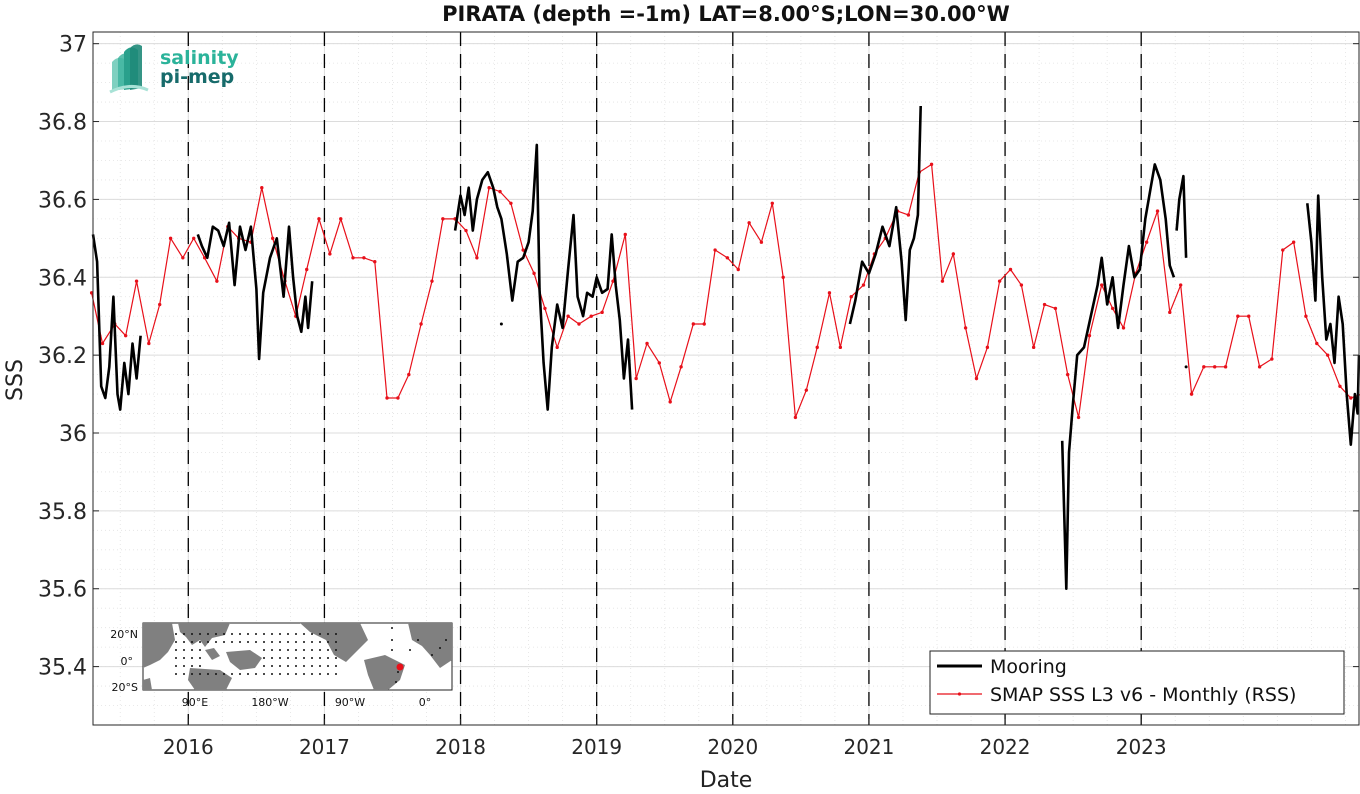  I want to click on inset-lat-label-south: 20°S, so click(125, 687).